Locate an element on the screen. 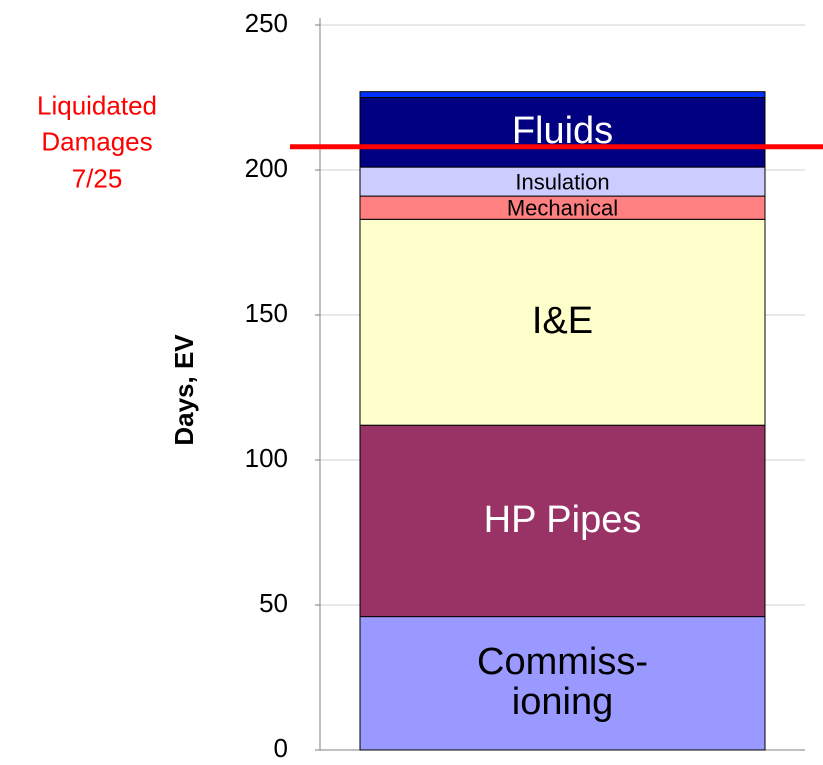 The image size is (823, 765). annotation: Liquidated Damages 7/25 is located at coordinates (97, 142).